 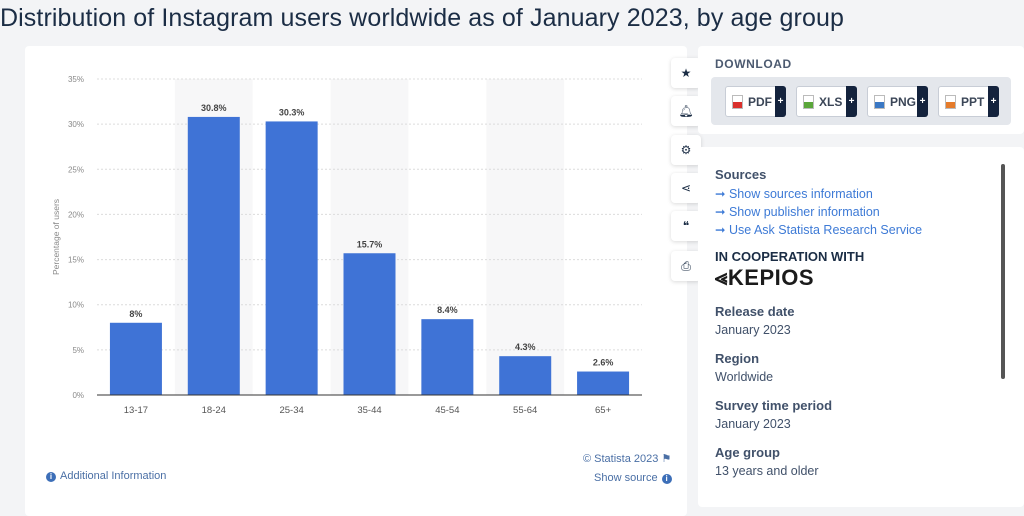 What do you see at coordinates (56, 237) in the screenshot?
I see `y-axis-label: Percentage of users` at bounding box center [56, 237].